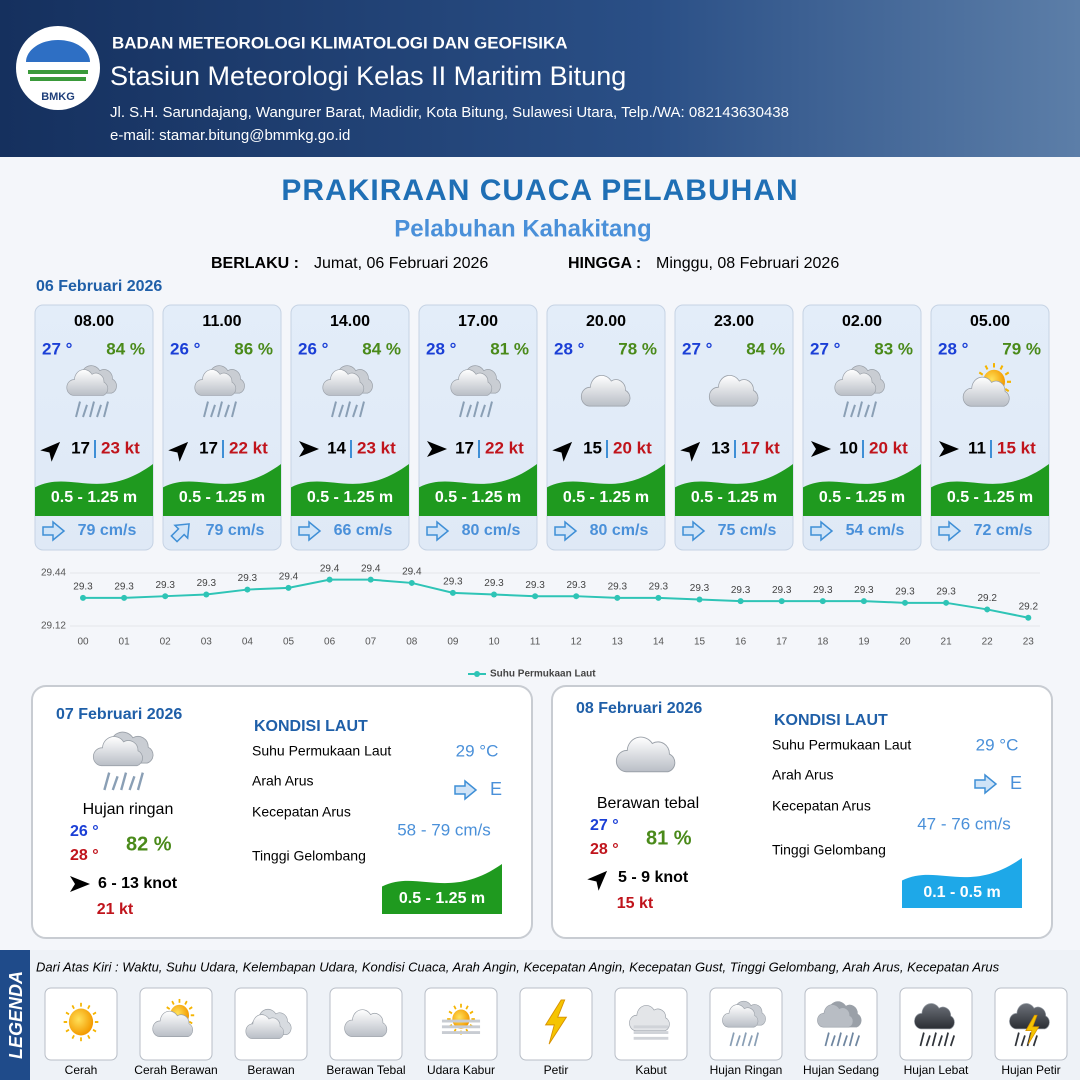  Describe the element at coordinates (464, 447) in the screenshot. I see `slot-wind: 17` at that location.